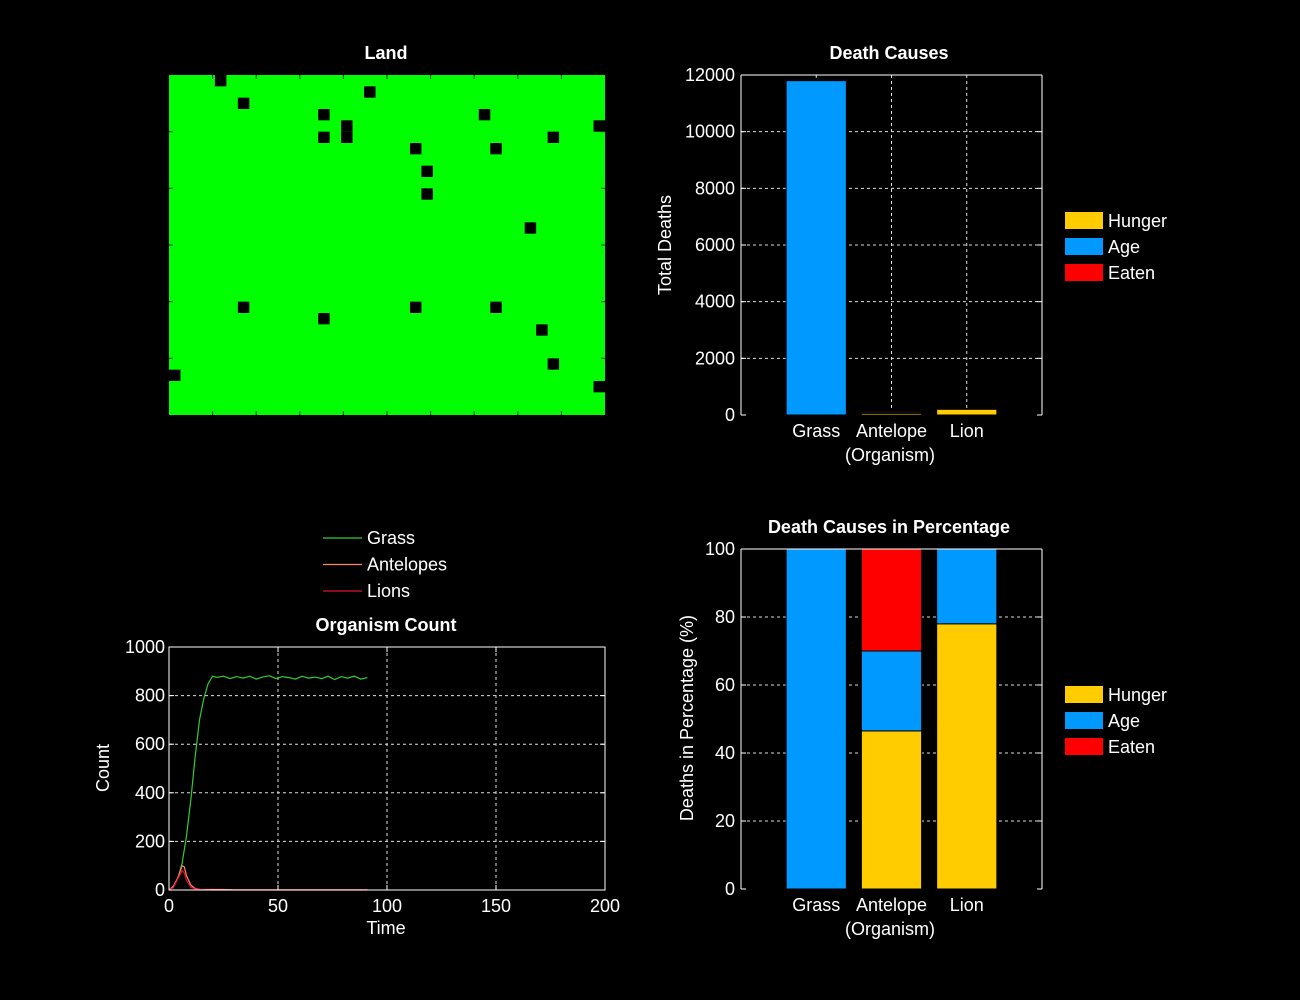 The height and width of the screenshot is (1000, 1300). Describe the element at coordinates (385, 928) in the screenshot. I see `organism-count-xlabel: Time` at that location.